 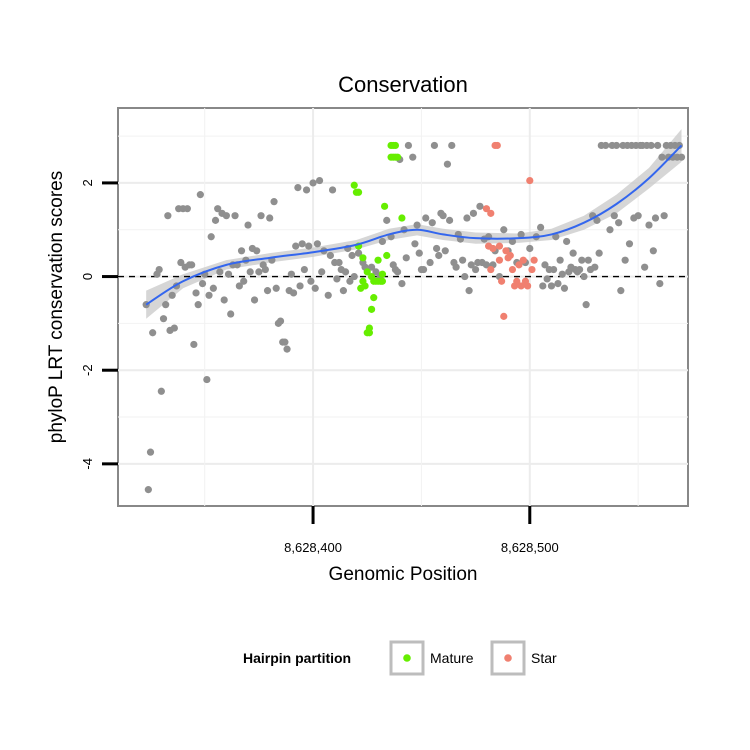 What do you see at coordinates (87, 276) in the screenshot?
I see `y-tick-label: 0` at bounding box center [87, 276].